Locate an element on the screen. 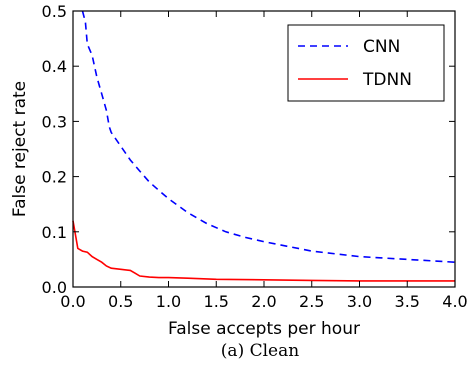 This screenshot has height=376, width=472. y-tick-label: 0.0 is located at coordinates (54, 287).